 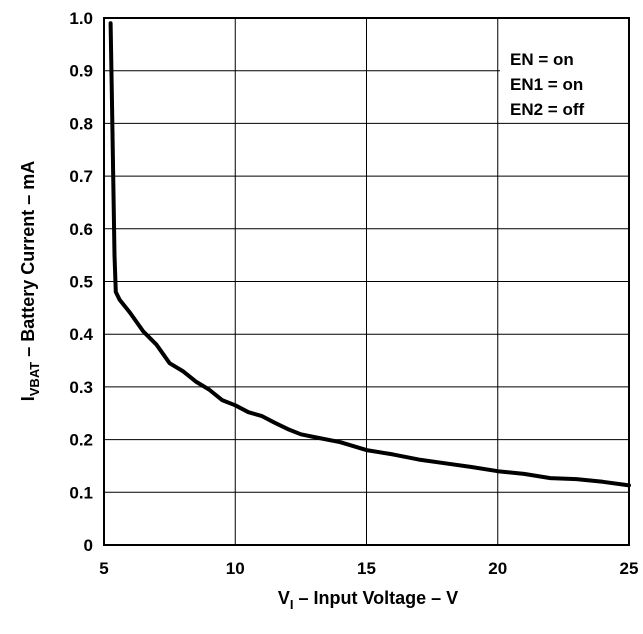 I want to click on y-tick-label: 0.4, so click(x=81, y=334).